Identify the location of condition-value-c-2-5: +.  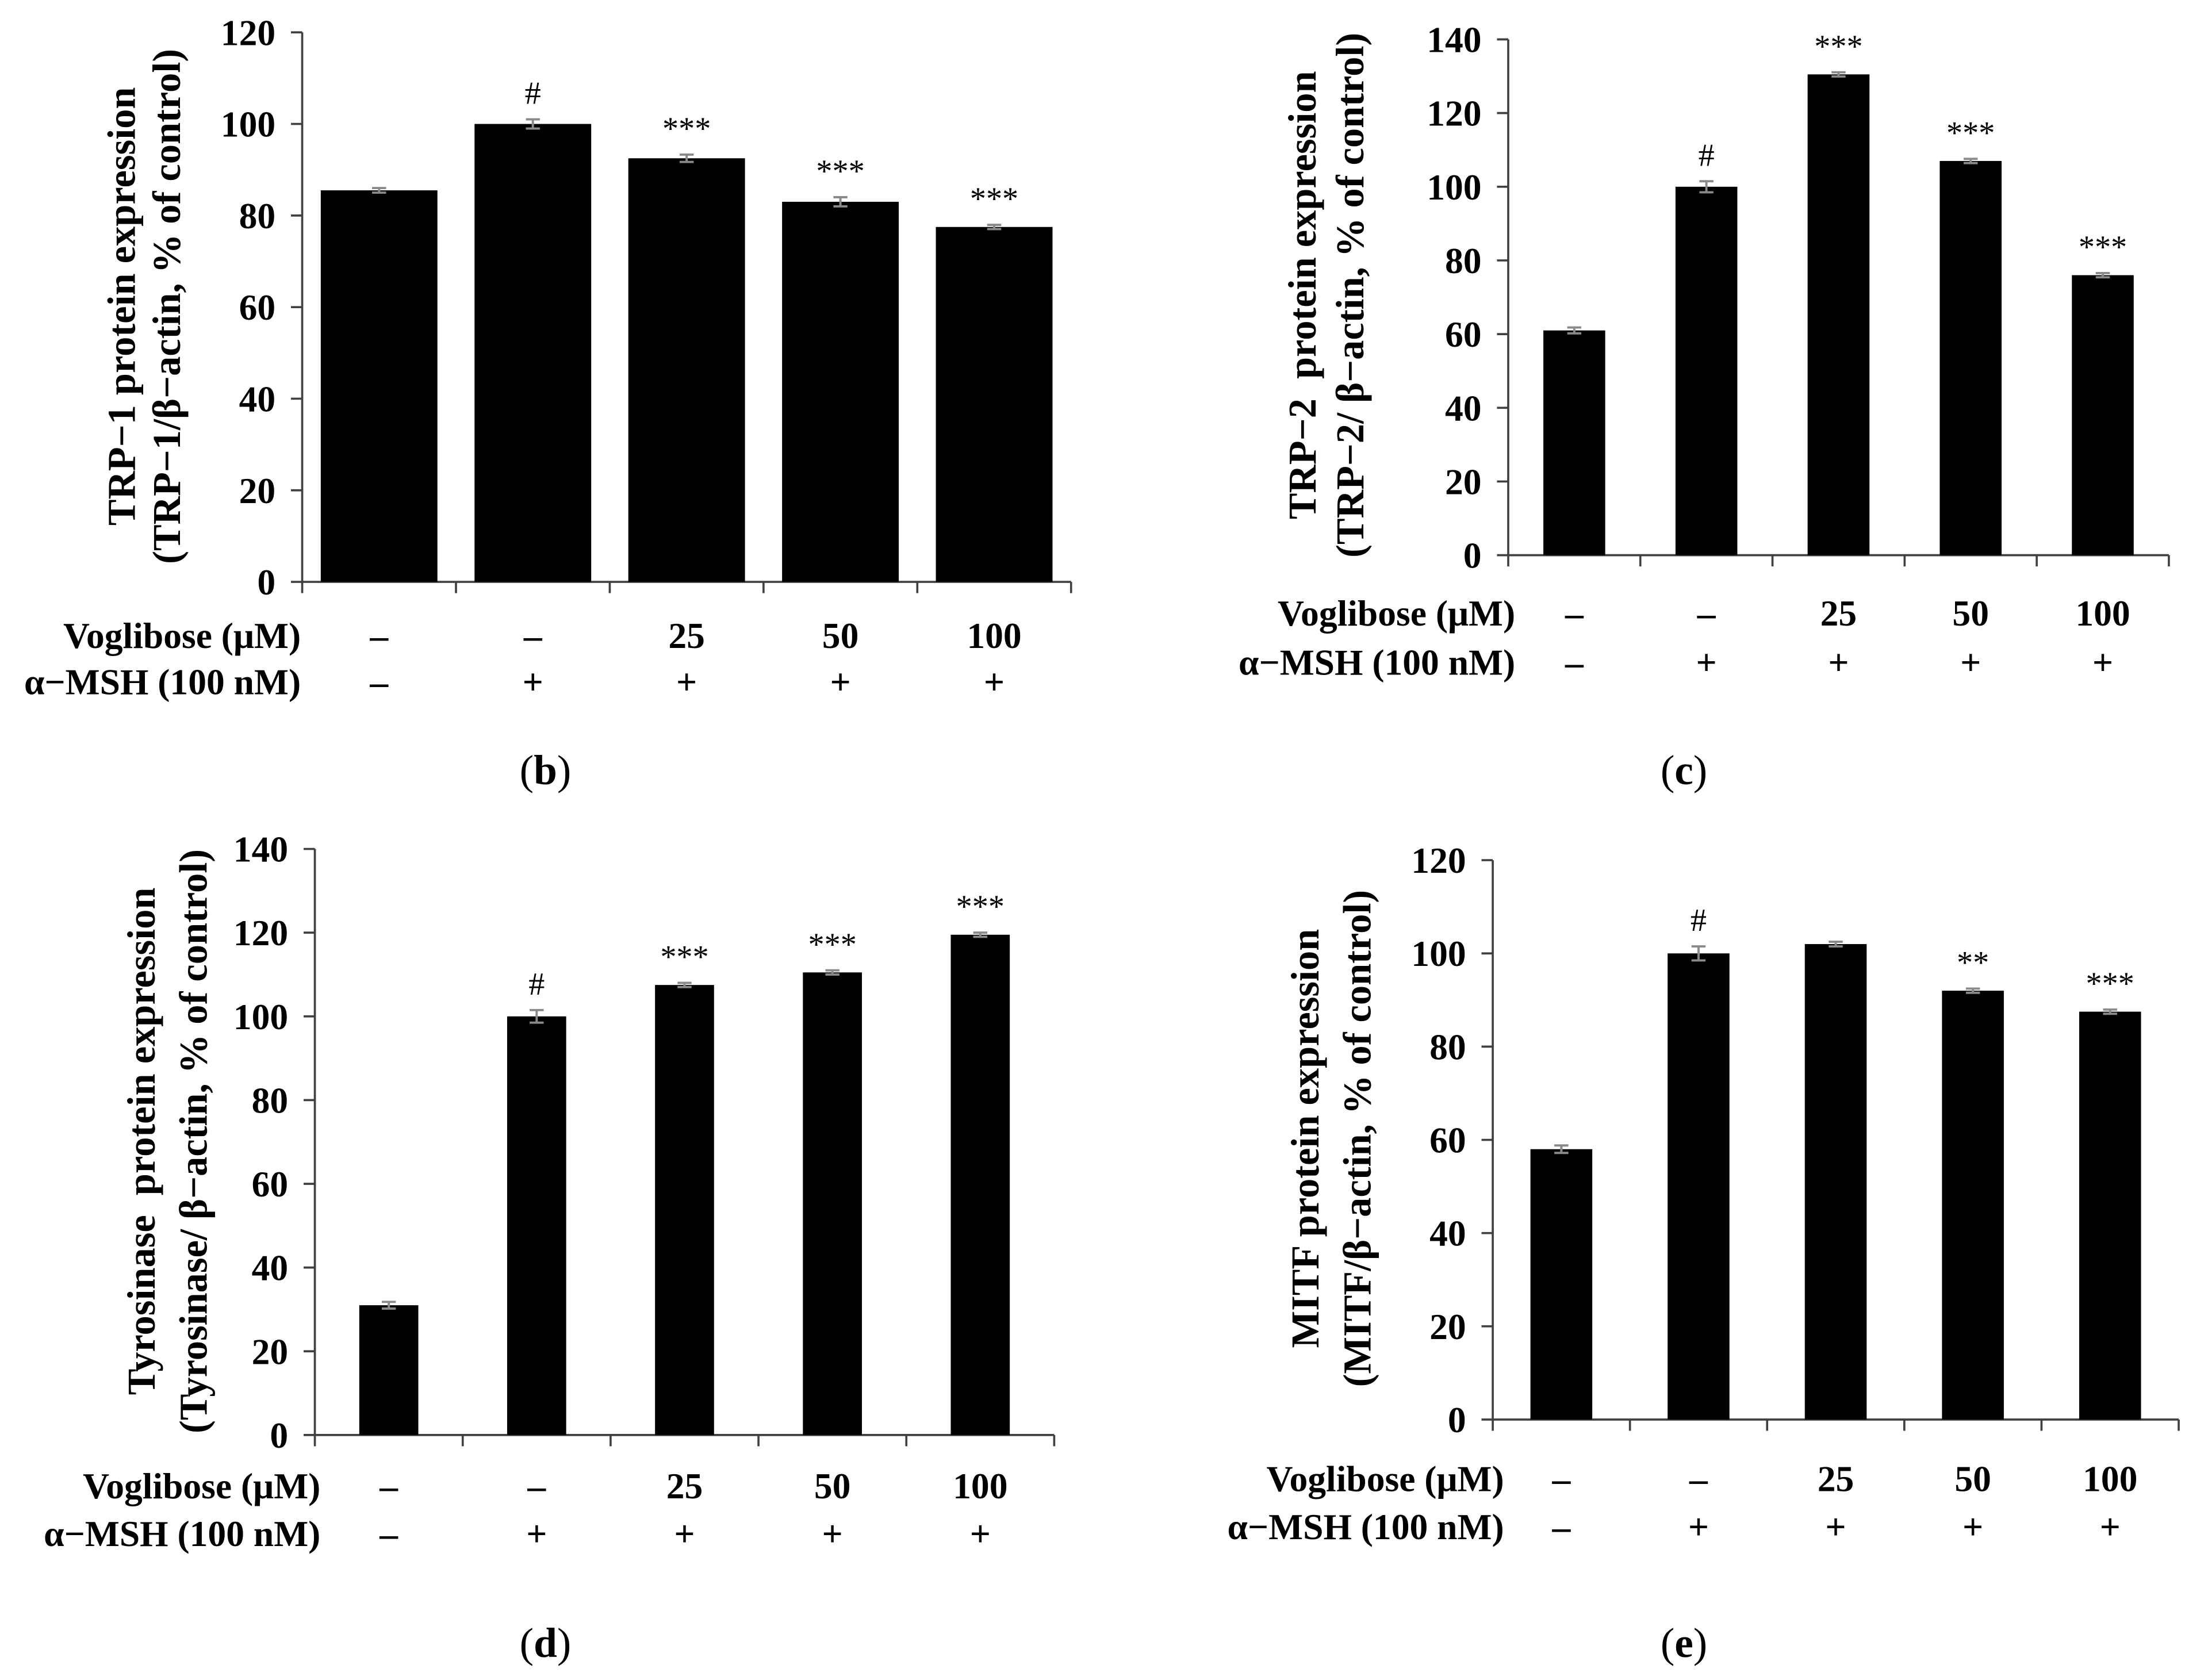
(2102, 662).